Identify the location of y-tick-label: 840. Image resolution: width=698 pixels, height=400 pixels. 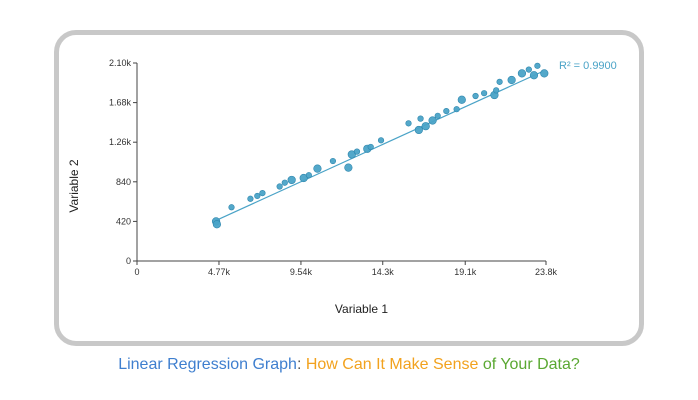
(123, 182).